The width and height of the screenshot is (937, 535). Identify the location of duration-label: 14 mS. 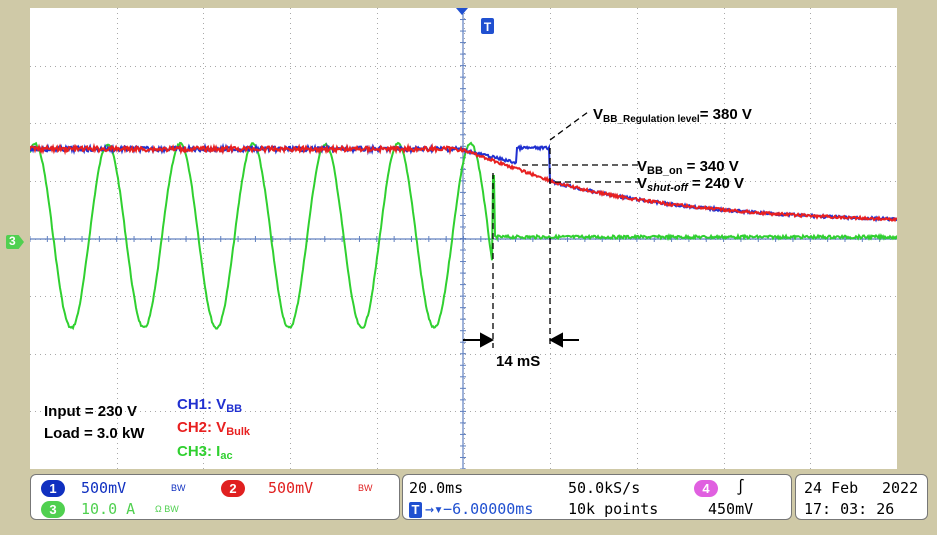
(518, 361).